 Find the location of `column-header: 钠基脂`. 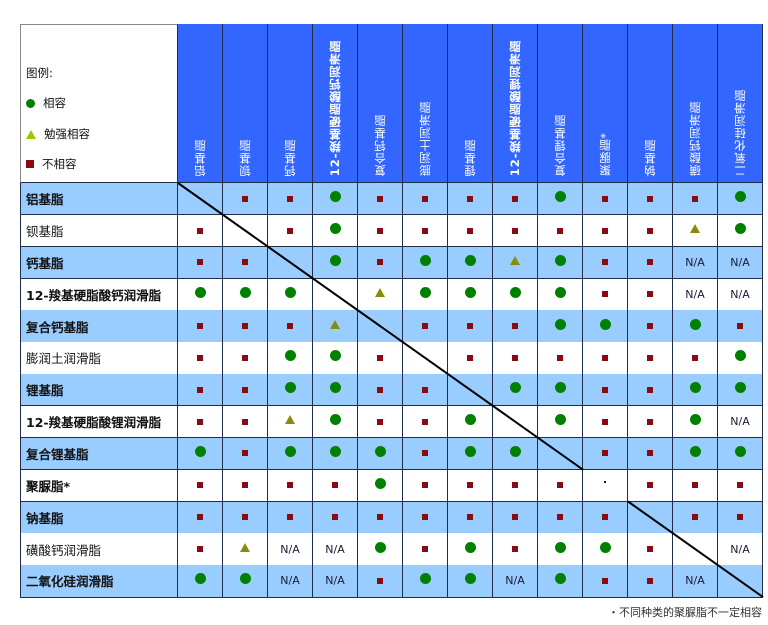

column-header: 钠基脂 is located at coordinates (650, 103).